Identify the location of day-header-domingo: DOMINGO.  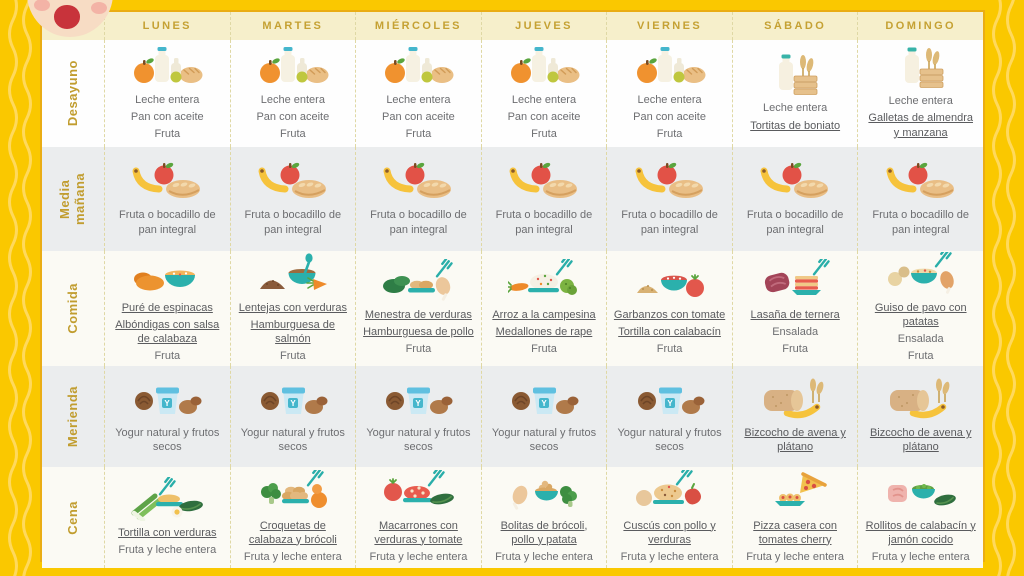
(920, 26).